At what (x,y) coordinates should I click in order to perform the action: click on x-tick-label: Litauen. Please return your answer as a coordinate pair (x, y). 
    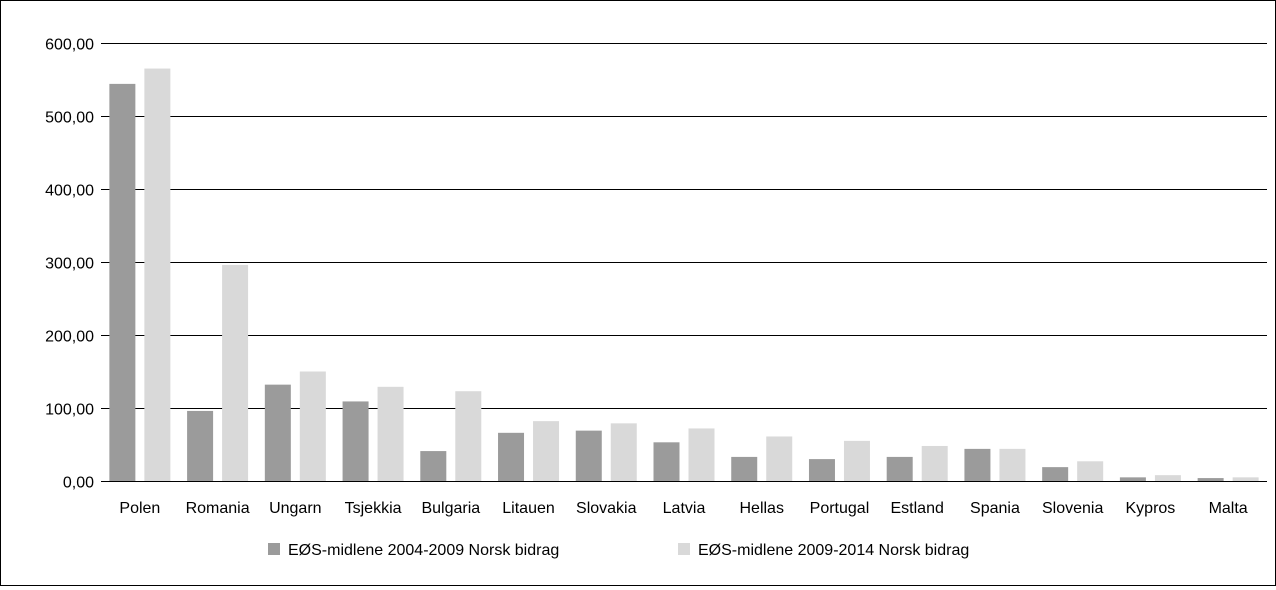
    Looking at the image, I should click on (528, 508).